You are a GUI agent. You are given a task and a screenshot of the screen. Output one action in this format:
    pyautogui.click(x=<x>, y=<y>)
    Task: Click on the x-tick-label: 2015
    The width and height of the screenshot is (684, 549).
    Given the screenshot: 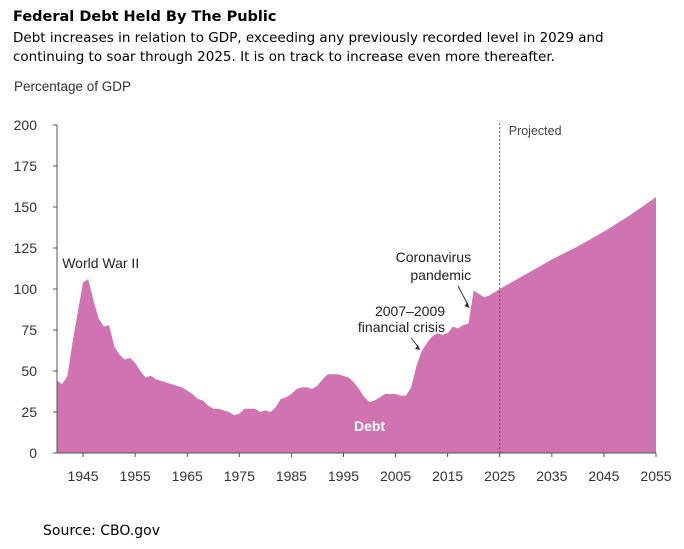 What is the action you would take?
    pyautogui.click(x=447, y=476)
    